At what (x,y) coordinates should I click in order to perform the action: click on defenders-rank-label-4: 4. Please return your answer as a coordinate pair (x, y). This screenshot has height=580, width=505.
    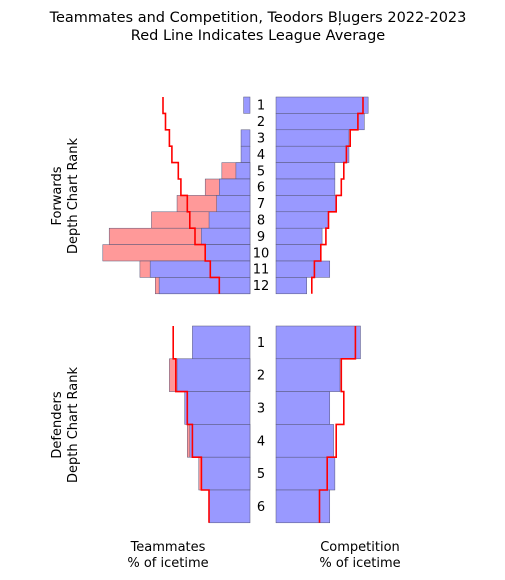
    Looking at the image, I should click on (261, 441).